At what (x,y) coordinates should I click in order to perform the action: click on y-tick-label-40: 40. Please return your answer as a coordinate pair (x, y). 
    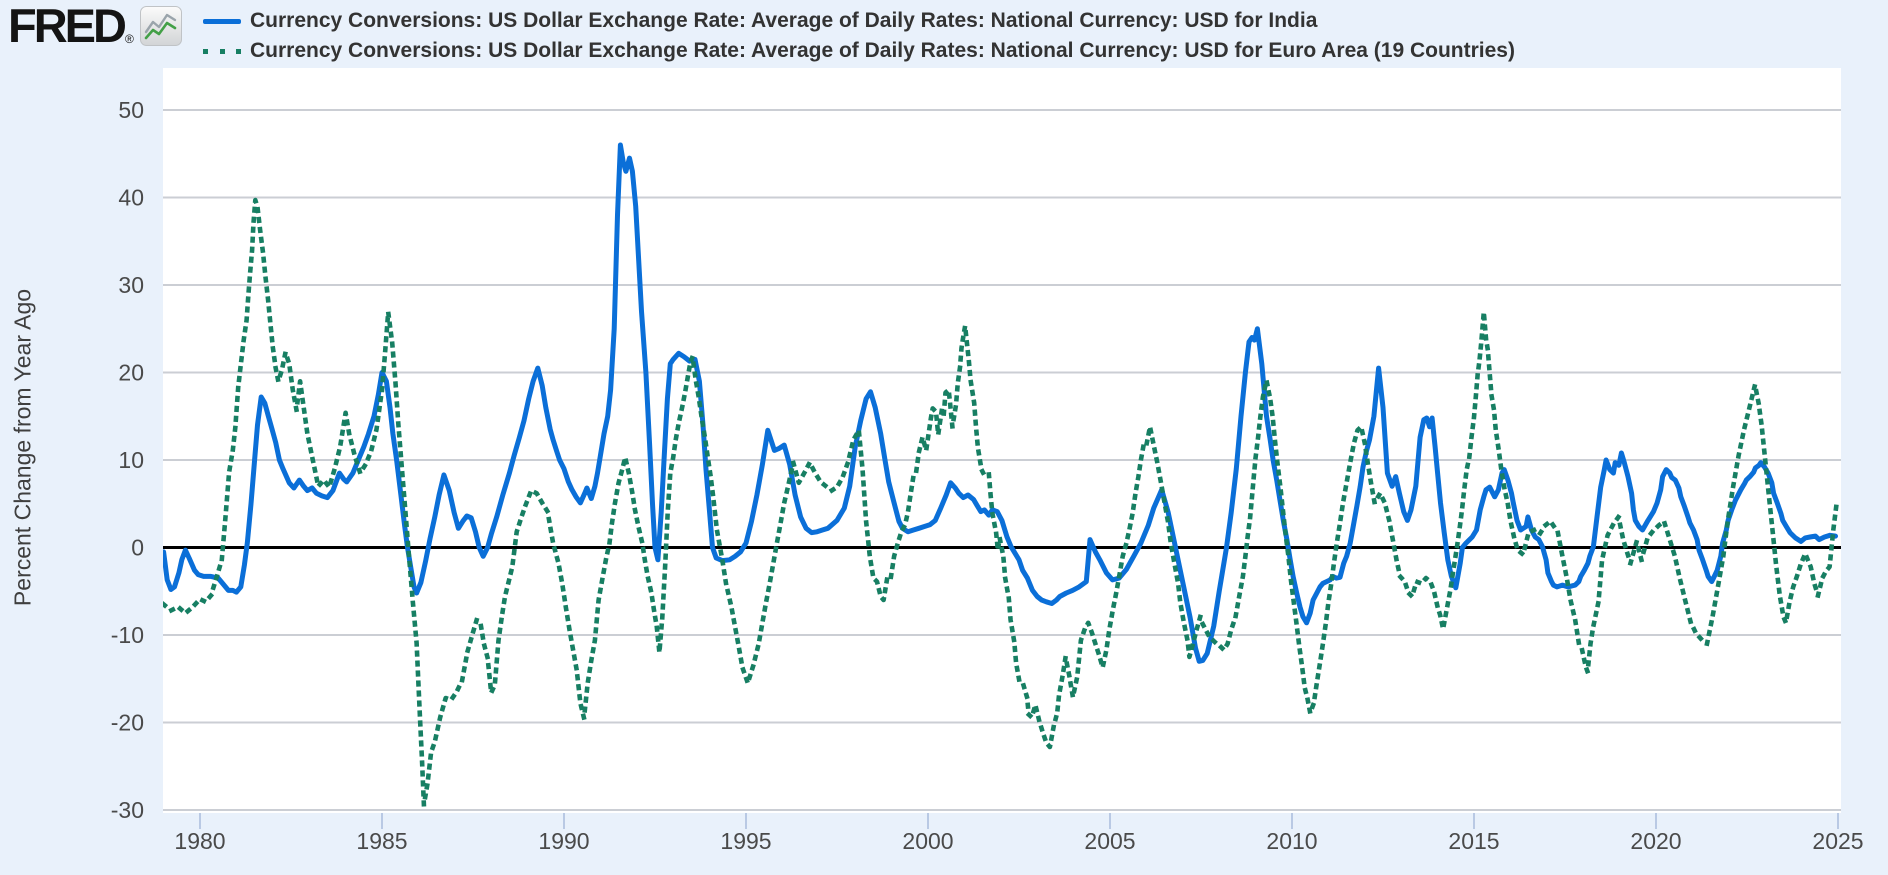
    Looking at the image, I should click on (131, 198).